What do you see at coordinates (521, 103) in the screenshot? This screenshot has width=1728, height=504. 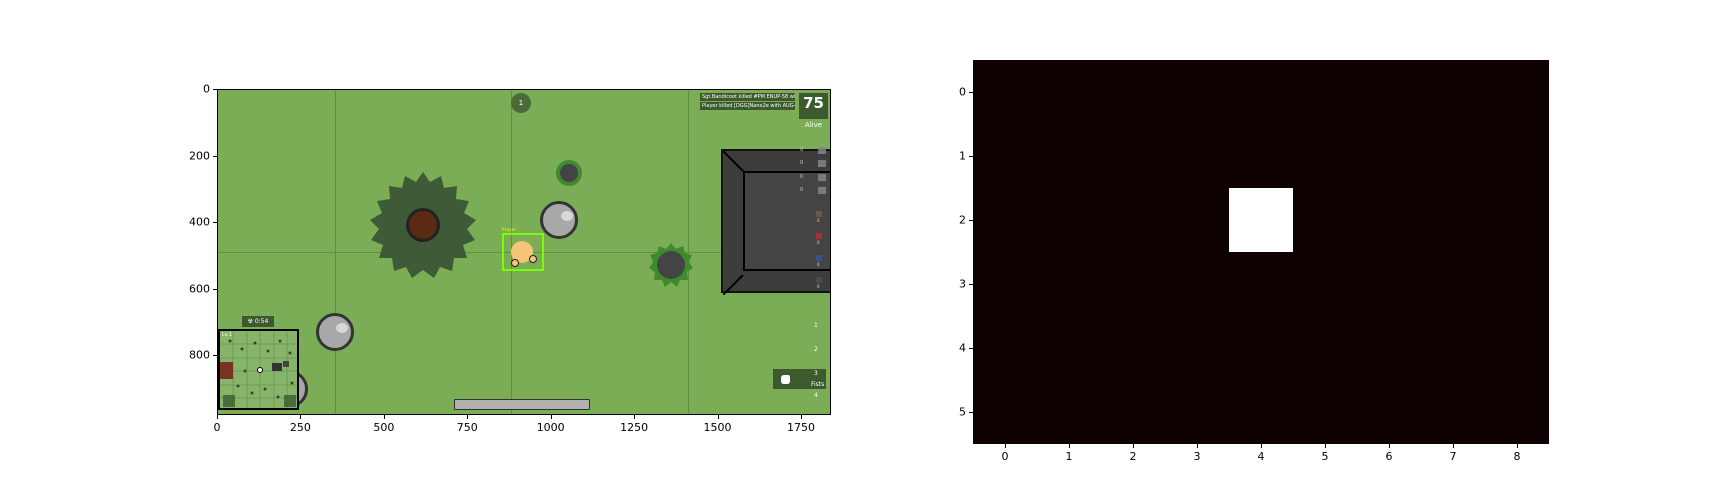 I see `kill-counter: 1` at bounding box center [521, 103].